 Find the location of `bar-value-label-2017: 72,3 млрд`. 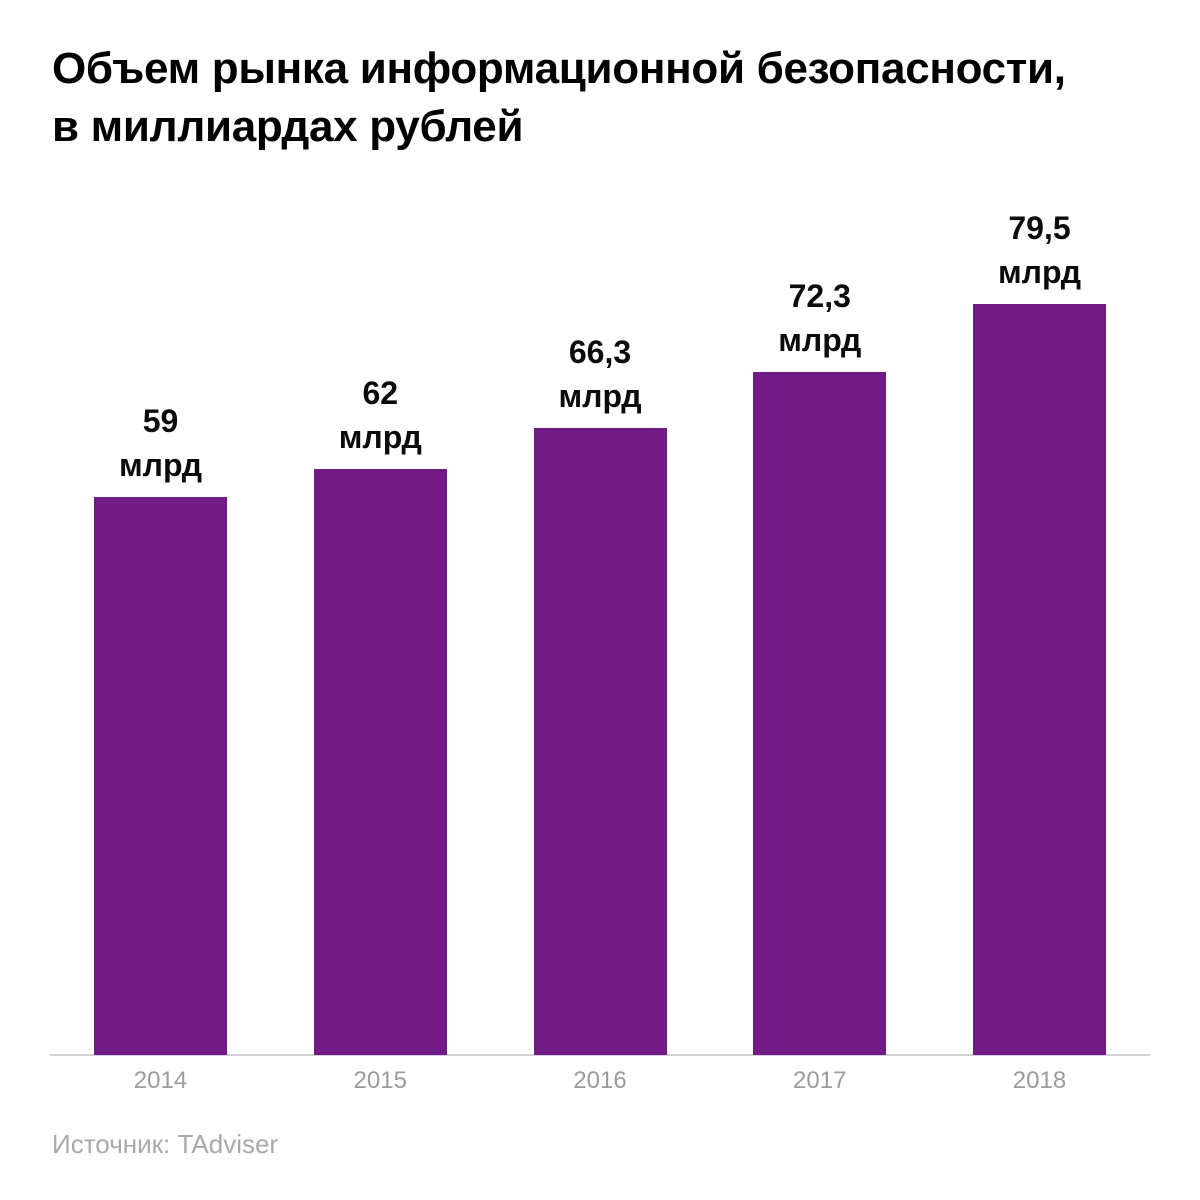

bar-value-label-2017: 72,3 млрд is located at coordinates (820, 318).